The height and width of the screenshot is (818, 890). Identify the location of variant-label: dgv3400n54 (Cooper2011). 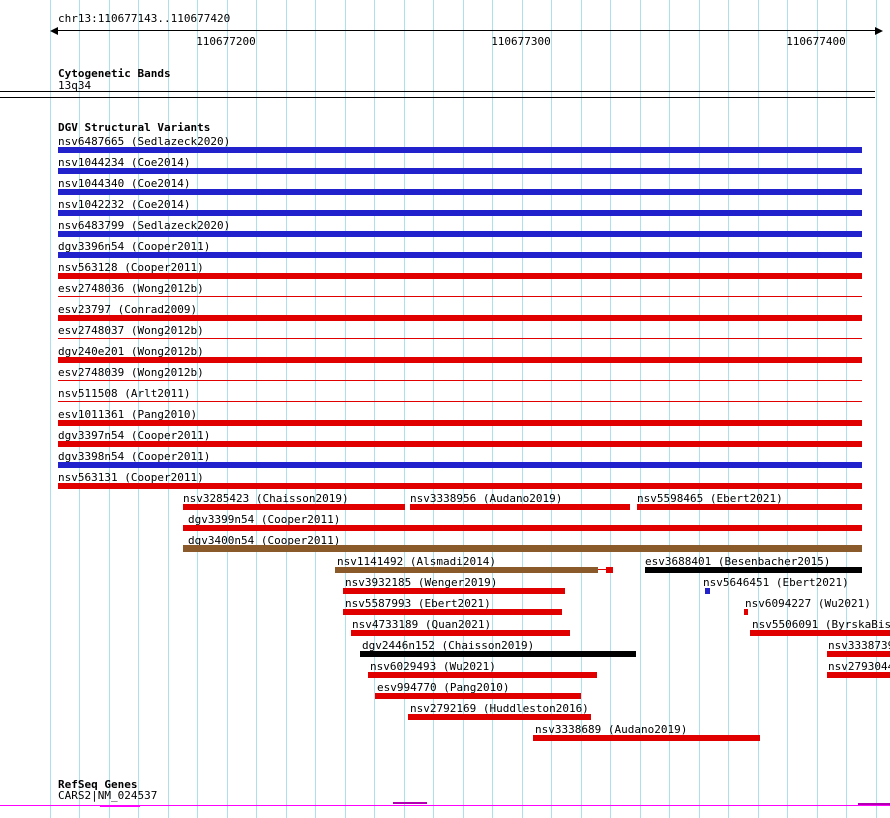
(264, 540).